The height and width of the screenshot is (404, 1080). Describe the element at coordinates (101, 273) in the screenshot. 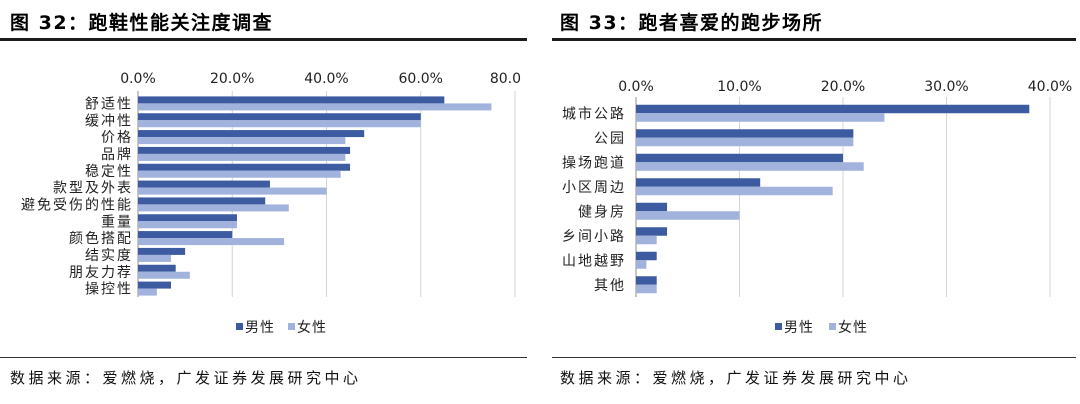

I see `category-label: 朋友力荐` at that location.